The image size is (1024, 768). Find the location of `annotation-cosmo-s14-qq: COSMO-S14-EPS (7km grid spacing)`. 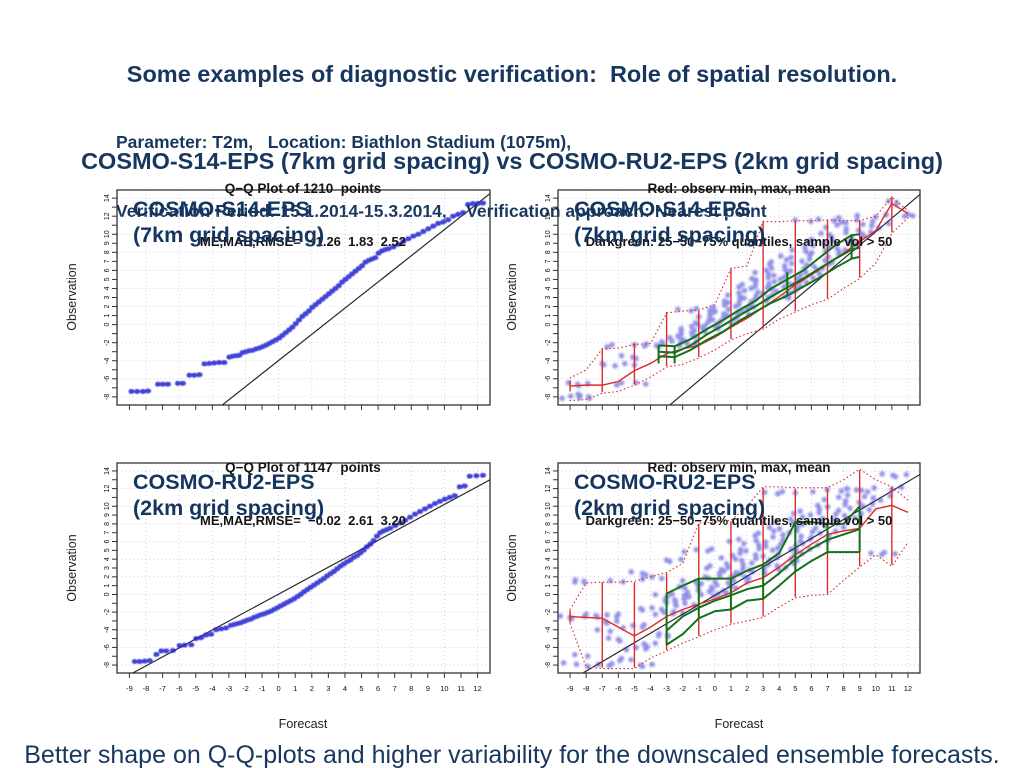

annotation-cosmo-s14-qq: COSMO-S14-EPS (7km grid spacing) is located at coordinates (228, 222).